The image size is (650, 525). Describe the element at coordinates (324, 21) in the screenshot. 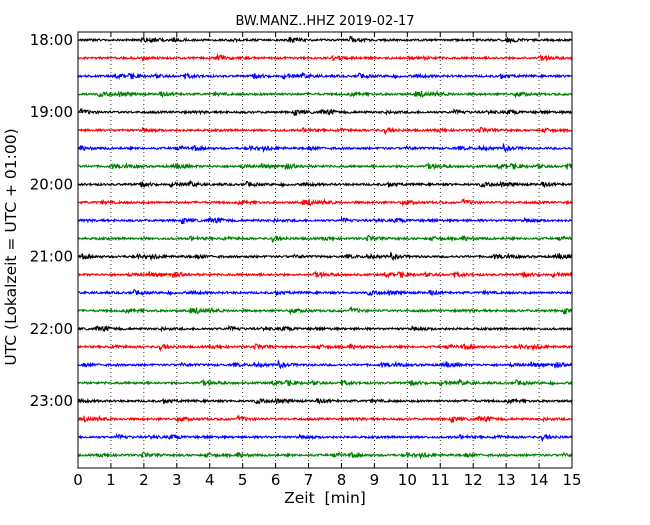

I see `chart-title: BW.MANZ..HHZ 2019-02-17` at that location.